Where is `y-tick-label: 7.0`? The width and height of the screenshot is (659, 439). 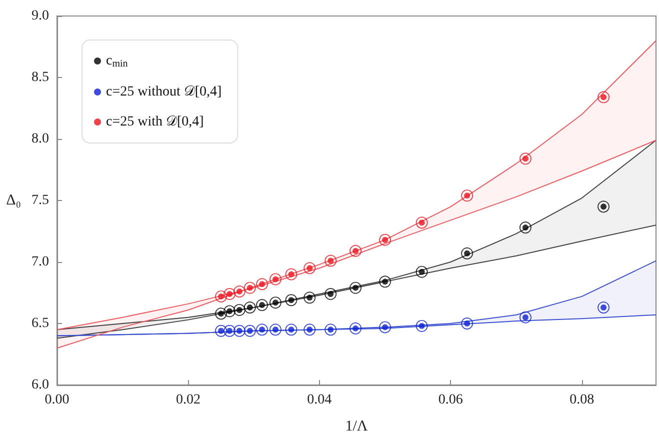 y-tick-label: 7.0 is located at coordinates (40, 262).